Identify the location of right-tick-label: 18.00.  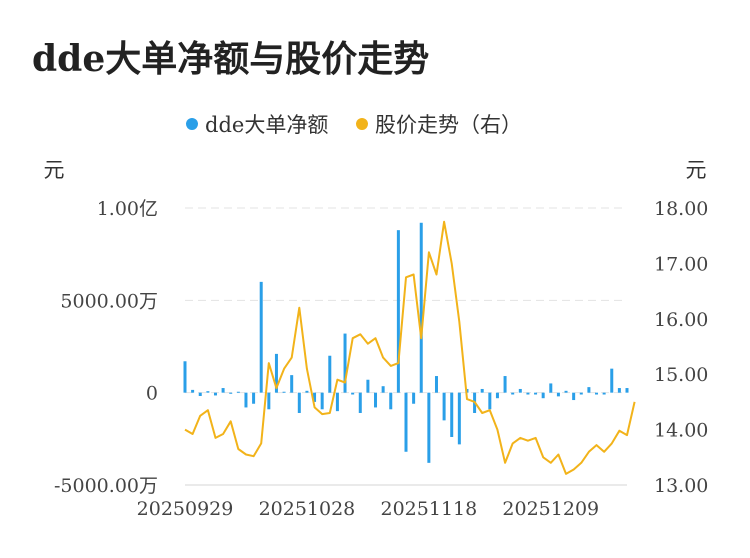
(681, 209).